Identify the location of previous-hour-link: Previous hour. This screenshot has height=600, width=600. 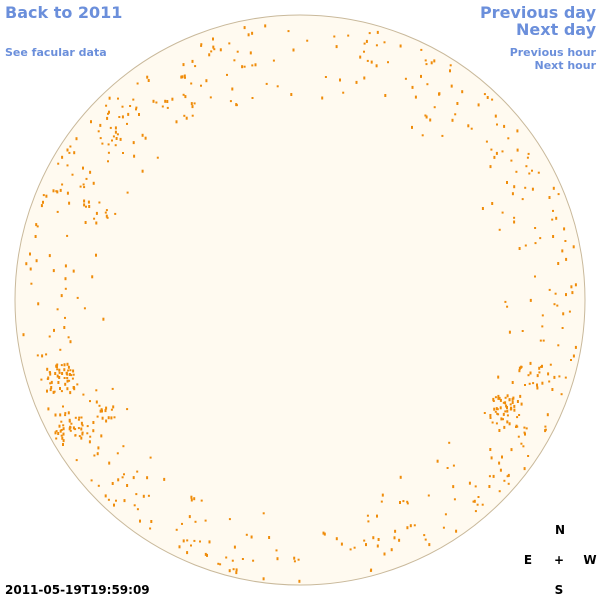
(553, 52).